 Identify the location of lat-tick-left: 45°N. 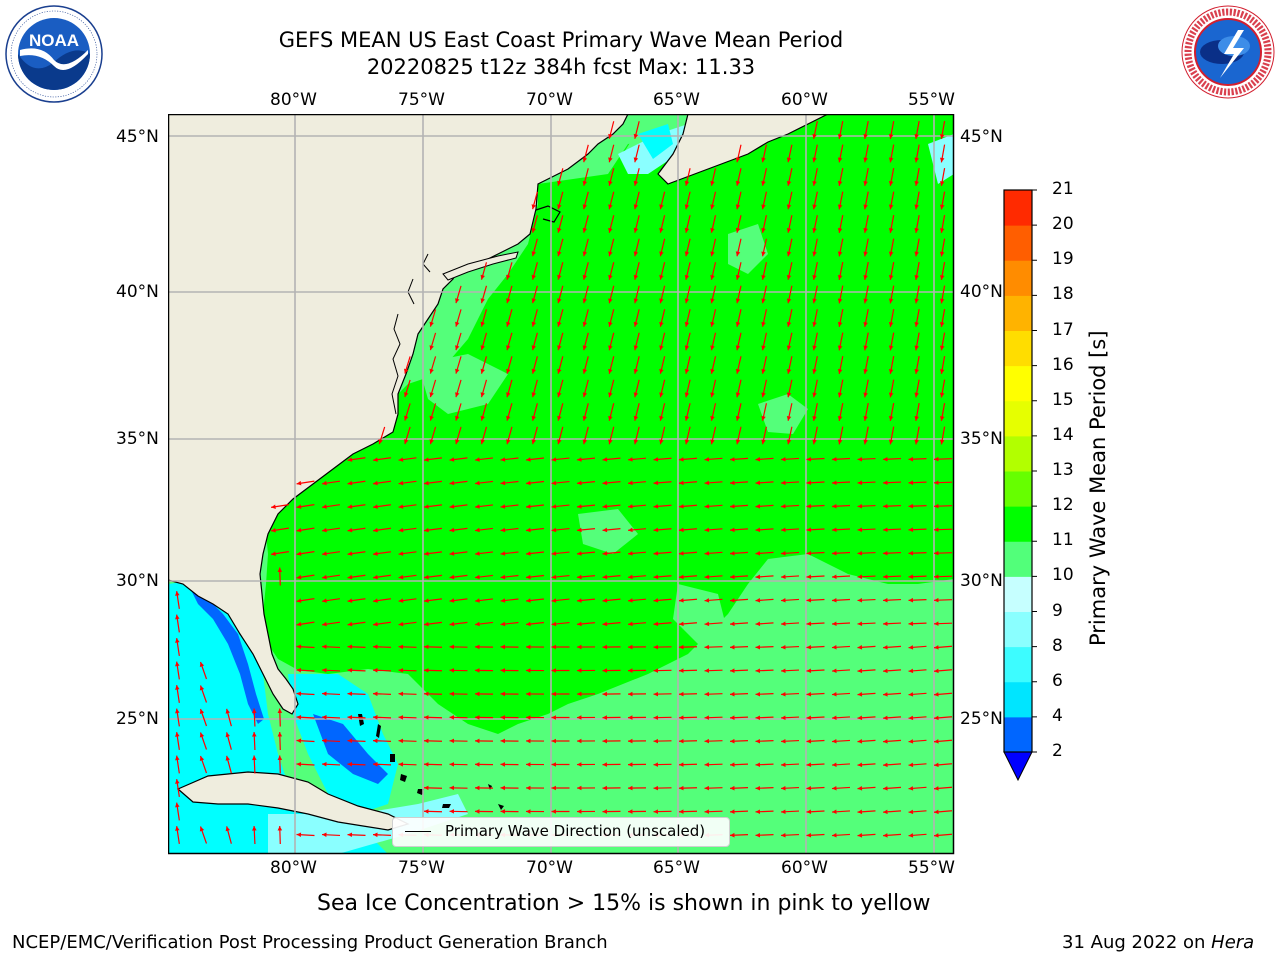
(137, 137).